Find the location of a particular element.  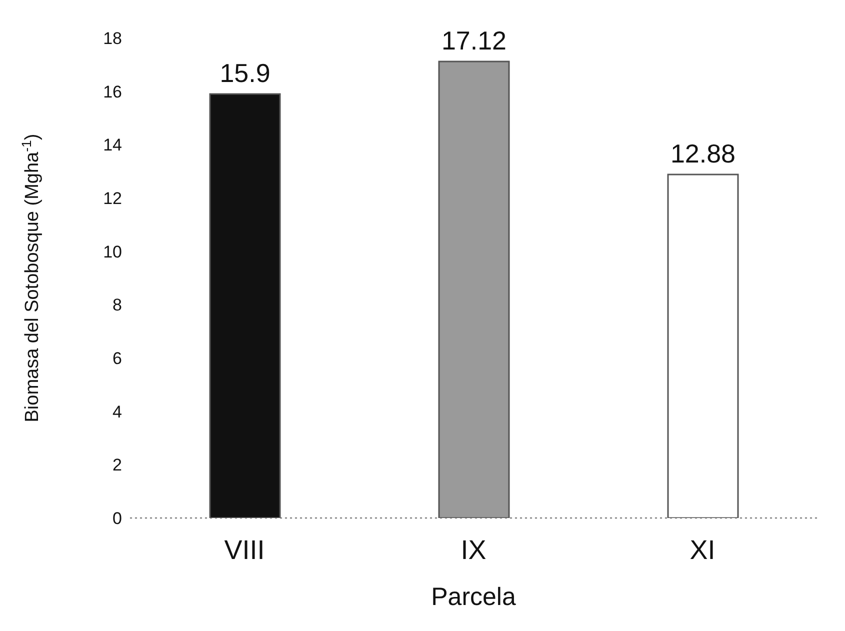

x-tick-label: IX is located at coordinates (473, 550).